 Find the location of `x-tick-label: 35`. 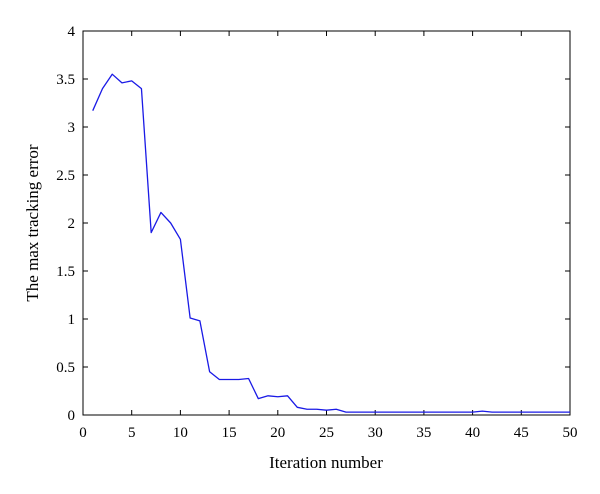

x-tick-label: 35 is located at coordinates (423, 433).